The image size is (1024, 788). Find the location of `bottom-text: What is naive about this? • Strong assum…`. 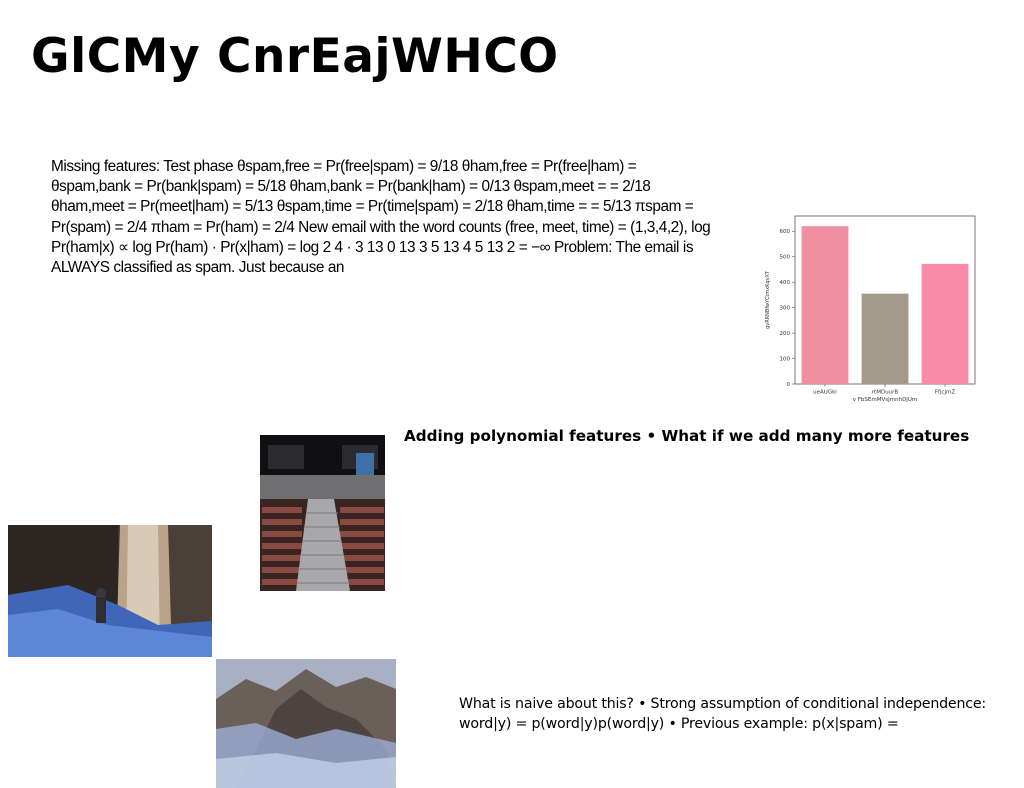

bottom-text: What is naive about this? • Strong assum… is located at coordinates (722, 714).